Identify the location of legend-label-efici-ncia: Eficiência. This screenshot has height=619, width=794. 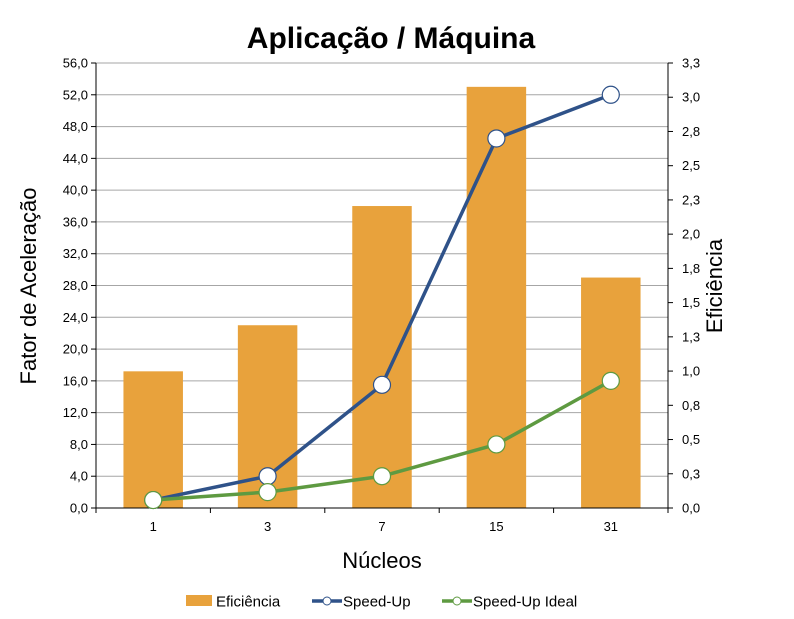
(248, 602).